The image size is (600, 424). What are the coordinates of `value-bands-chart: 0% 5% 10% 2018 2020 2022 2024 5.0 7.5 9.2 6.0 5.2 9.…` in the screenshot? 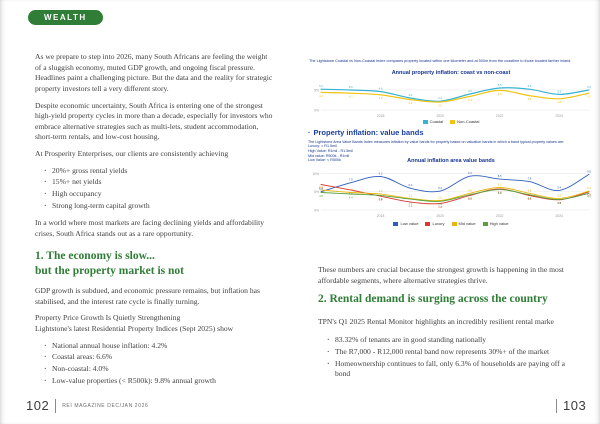 It's located at (451, 193).